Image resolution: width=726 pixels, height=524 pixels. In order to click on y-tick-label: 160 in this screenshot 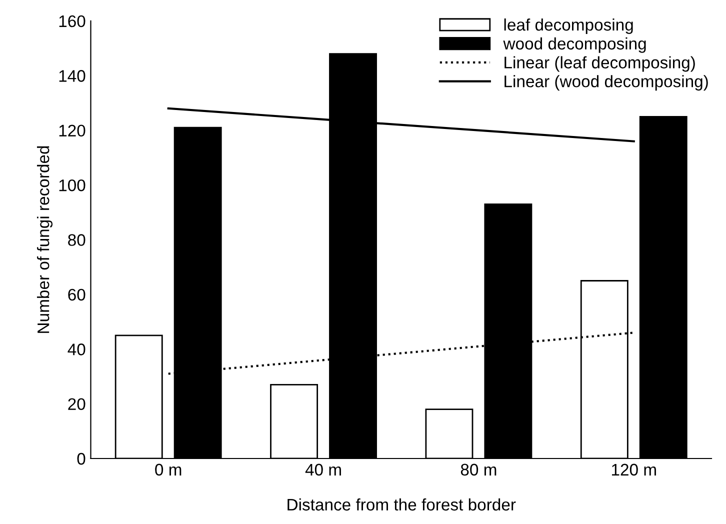, I will do `click(72, 21)`.